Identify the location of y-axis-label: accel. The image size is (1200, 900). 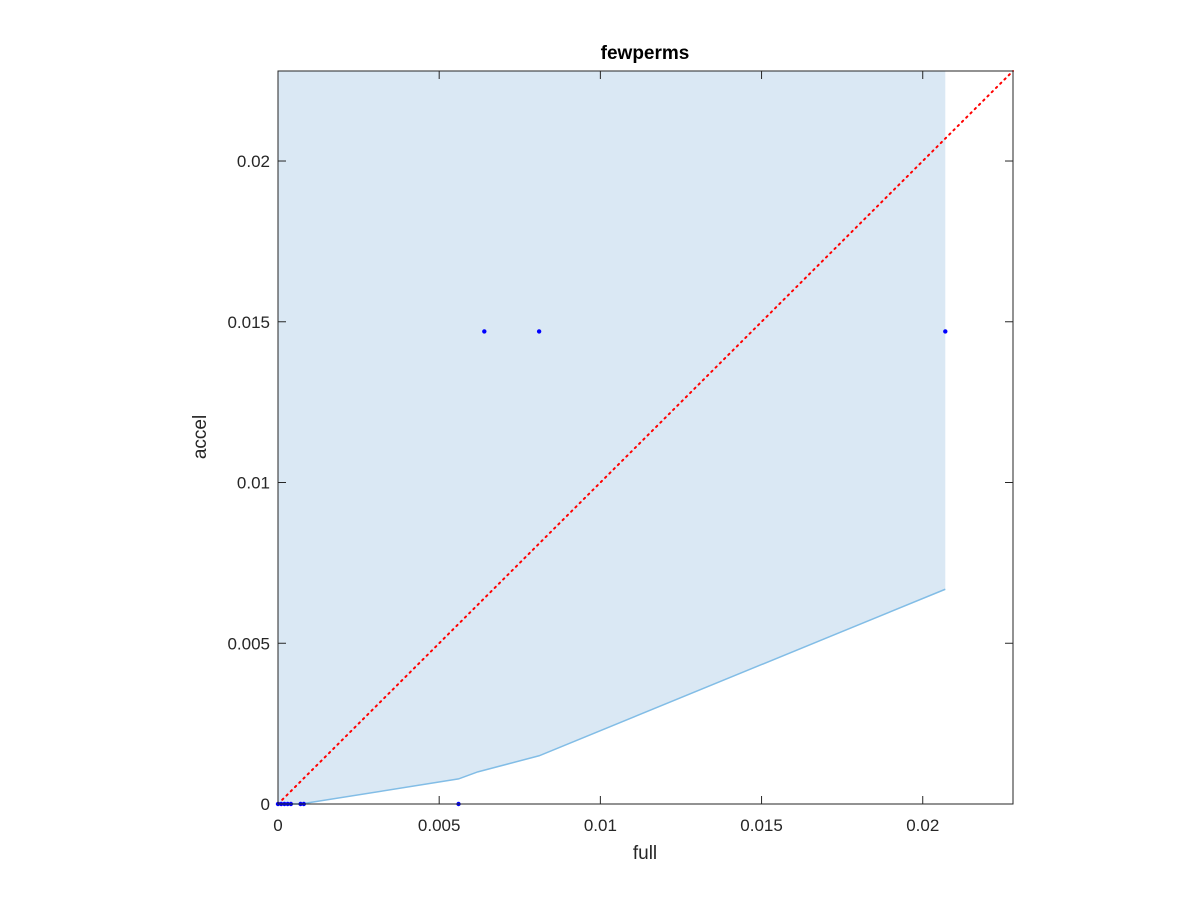
(200, 437).